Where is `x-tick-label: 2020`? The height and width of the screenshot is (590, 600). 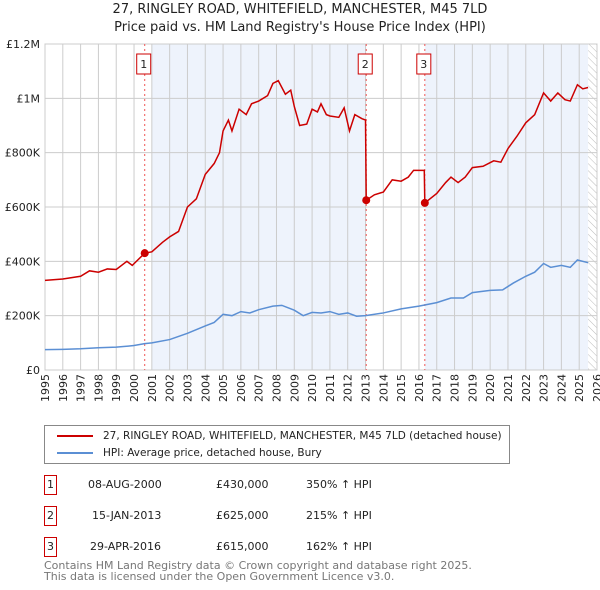
x-tick-label: 2020 is located at coordinates (490, 388).